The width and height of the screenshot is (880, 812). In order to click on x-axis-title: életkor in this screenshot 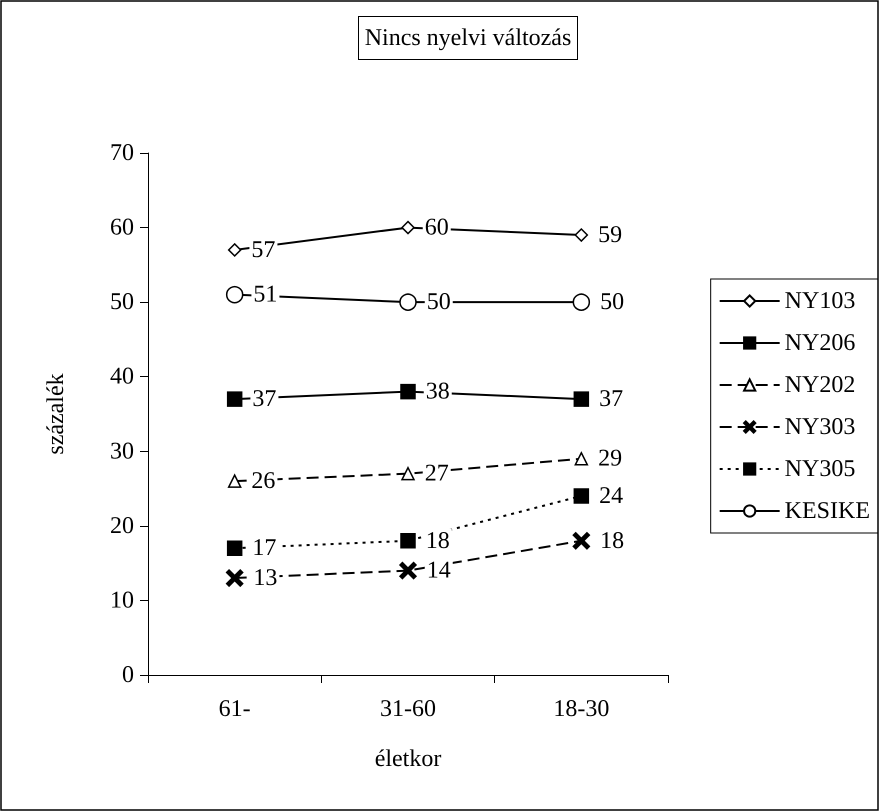, I will do `click(408, 759)`.